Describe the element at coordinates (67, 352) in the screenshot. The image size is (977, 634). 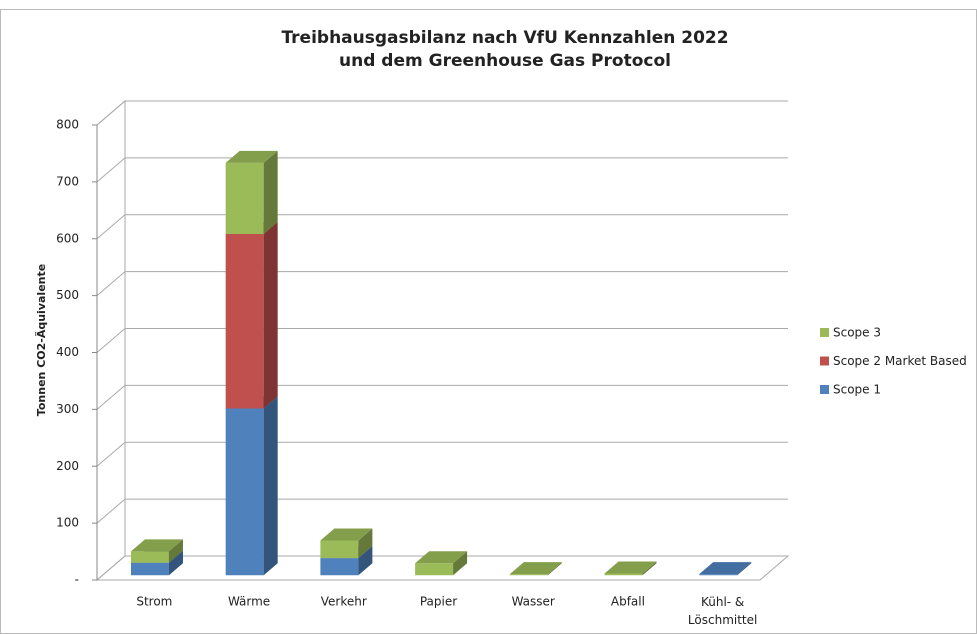
I see `y-tick-label: 400` at that location.